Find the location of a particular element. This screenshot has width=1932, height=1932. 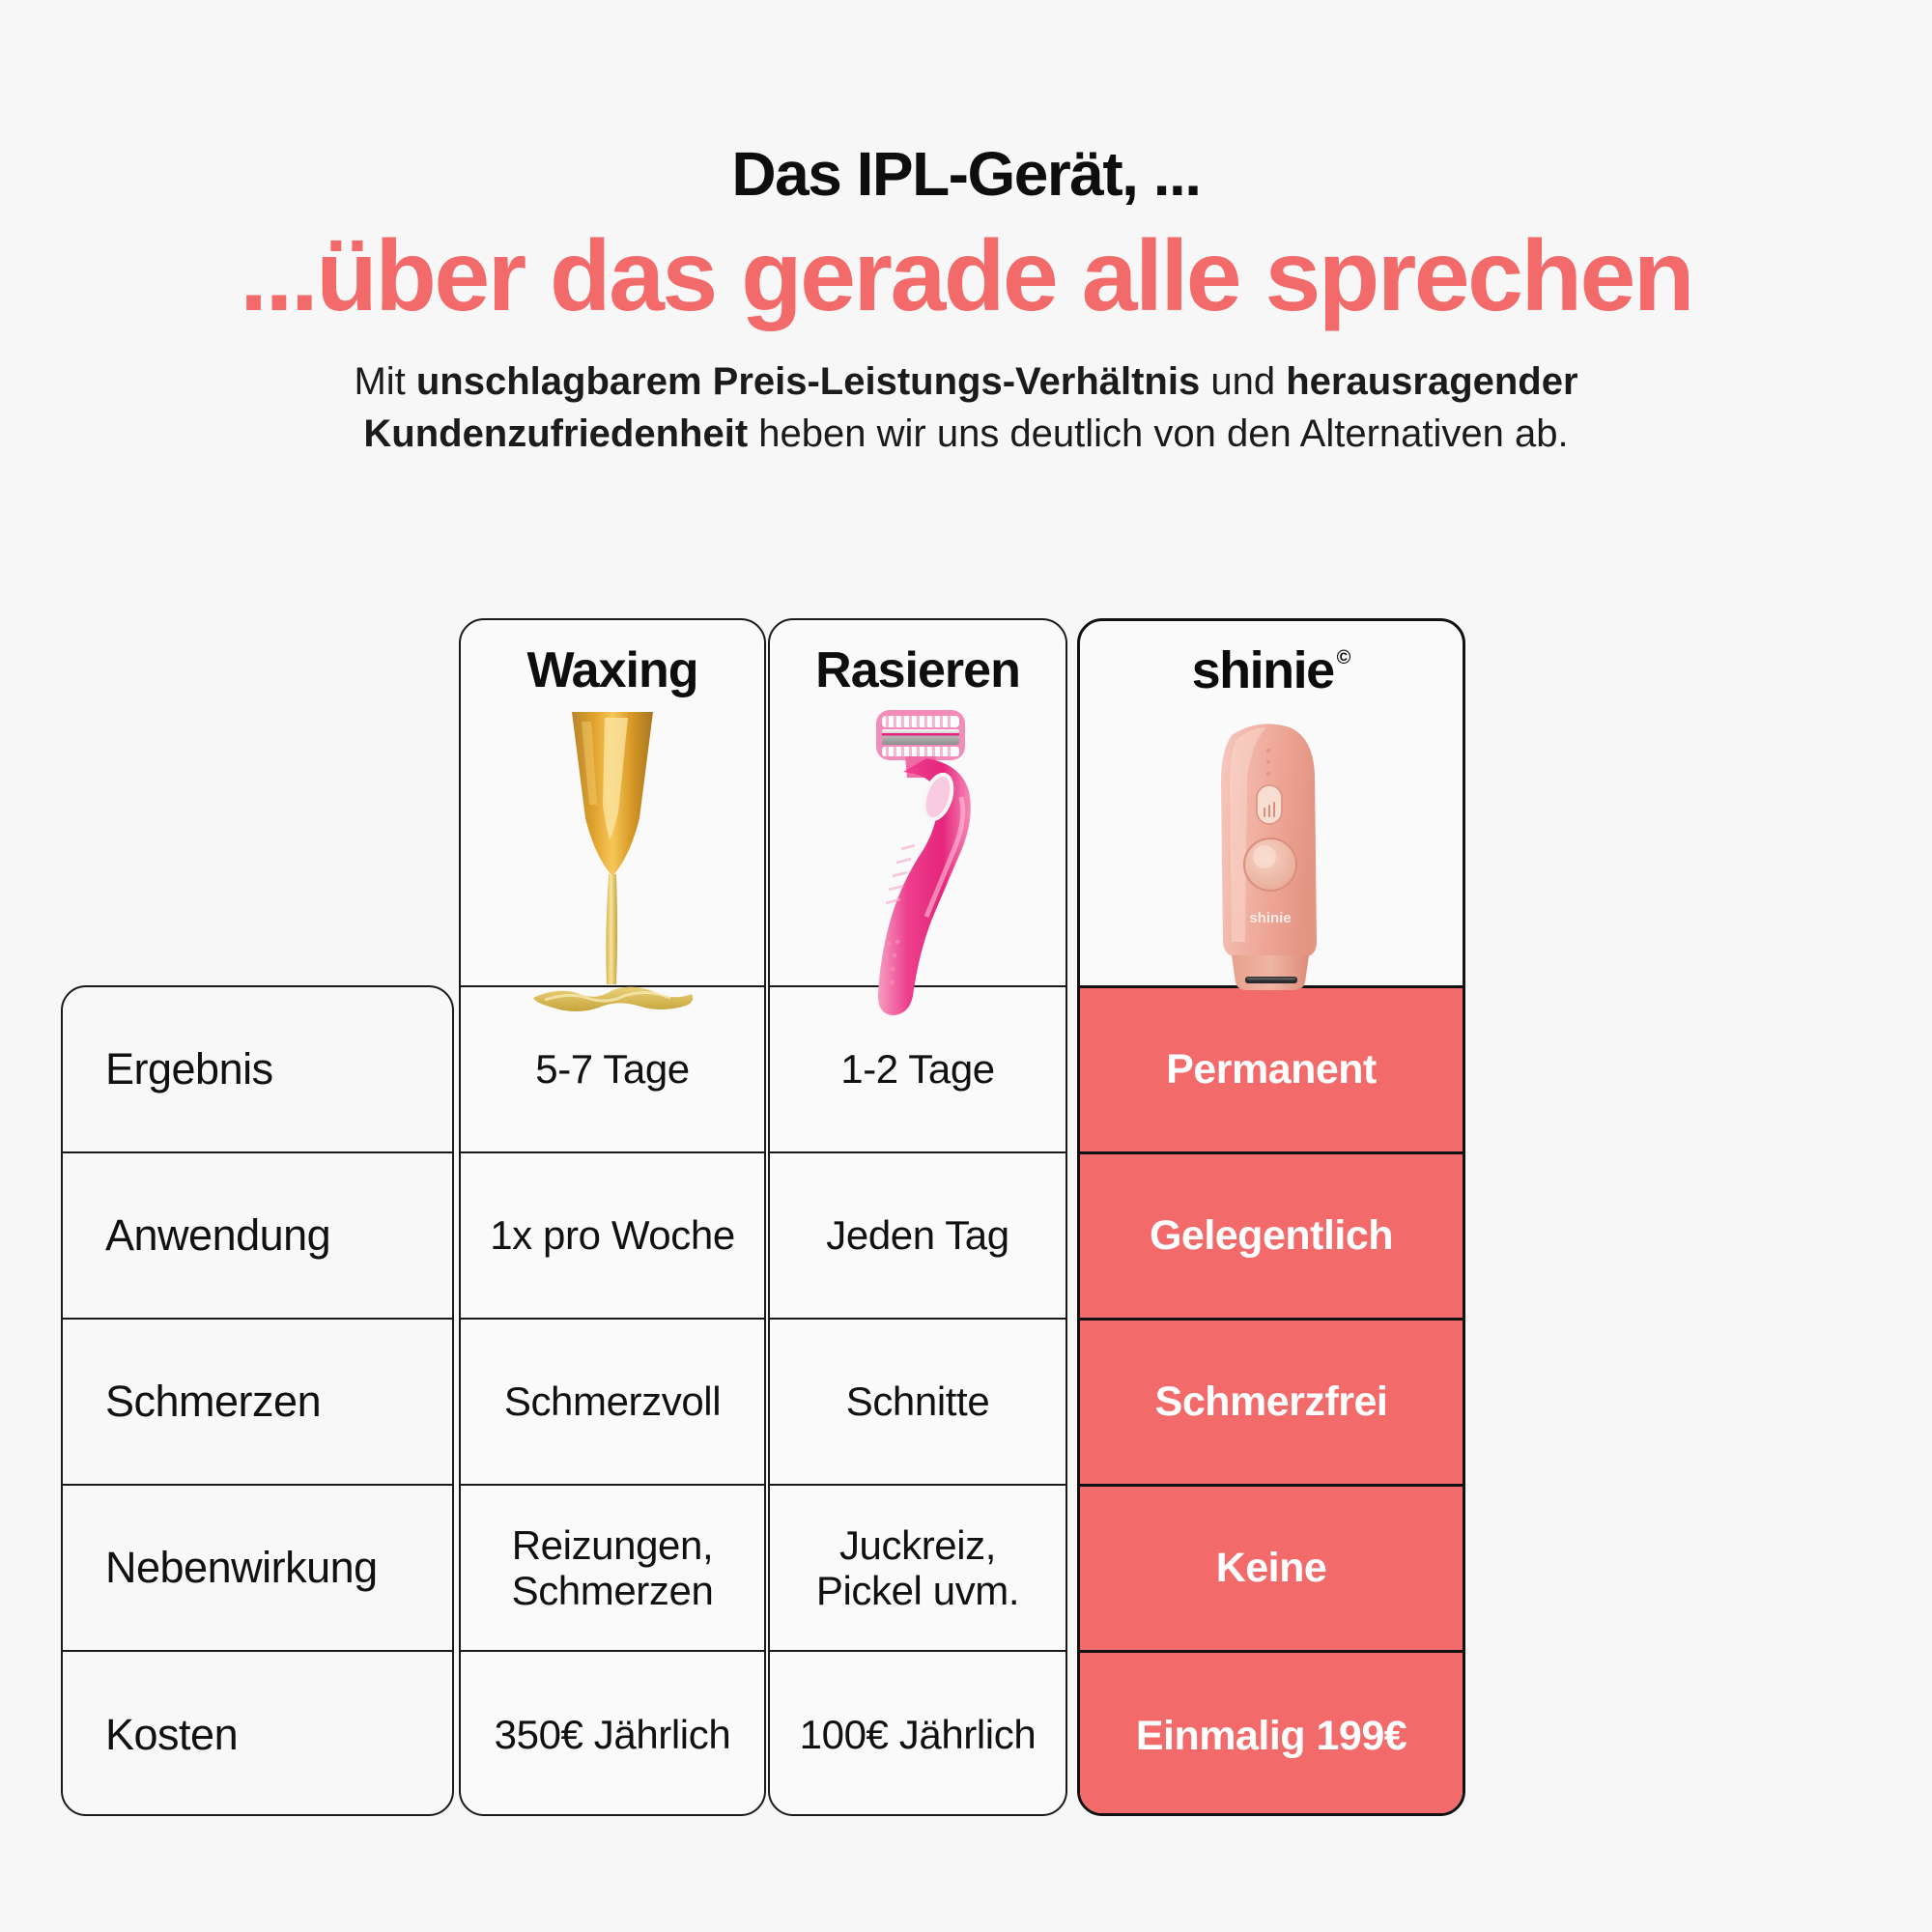

column-header-shinie: shinie © is located at coordinates (1271, 805).